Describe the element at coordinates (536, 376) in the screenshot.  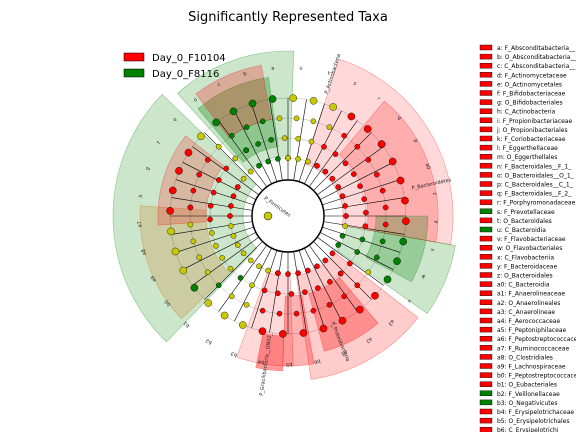
I see `key-entry: b0: F_Peptostreptococcaceae` at that location.